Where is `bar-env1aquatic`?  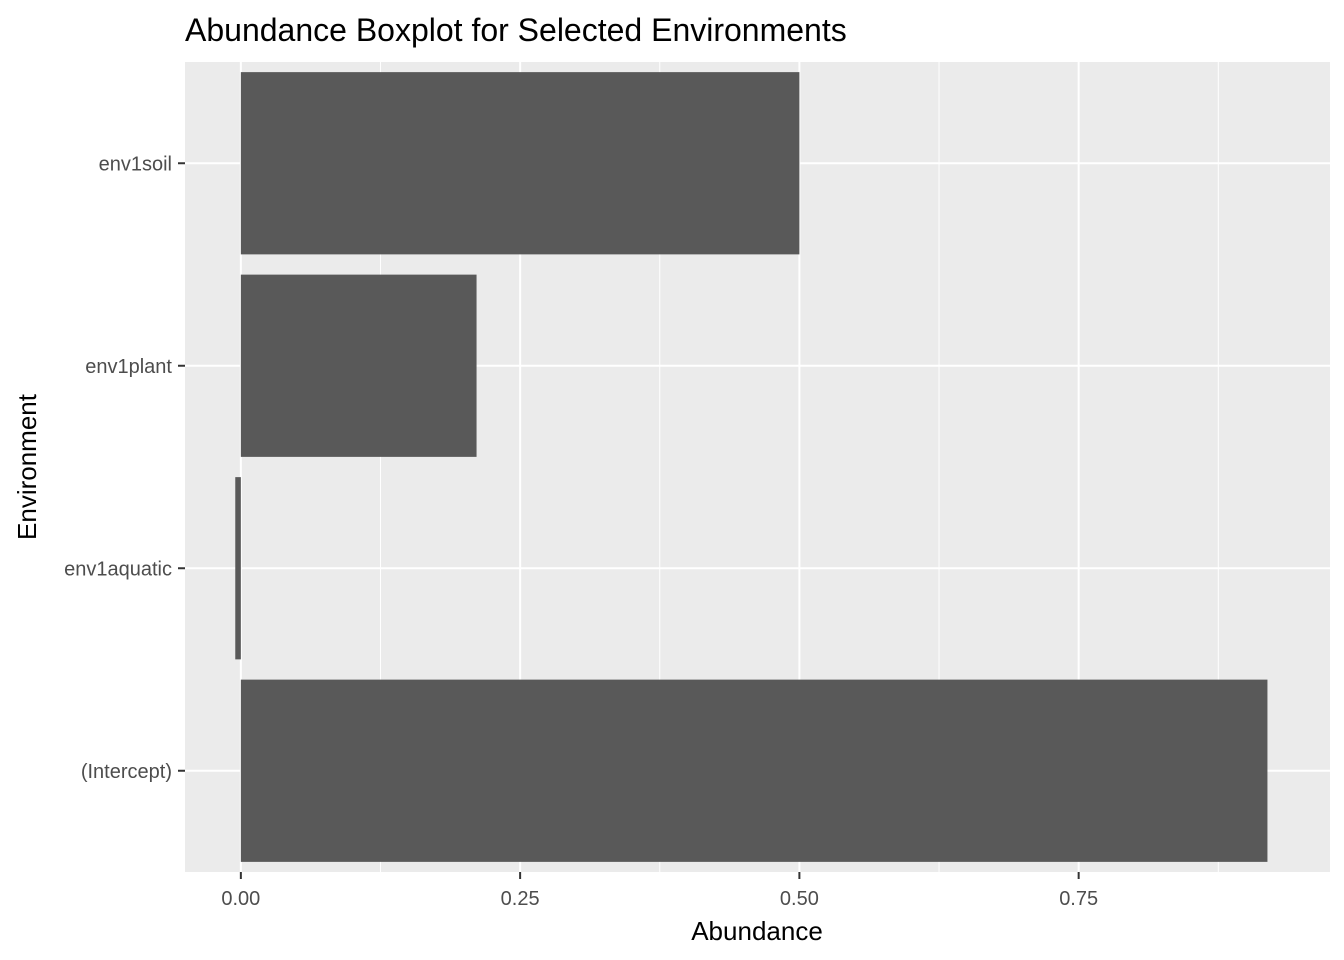 bar-env1aquatic is located at coordinates (238, 568).